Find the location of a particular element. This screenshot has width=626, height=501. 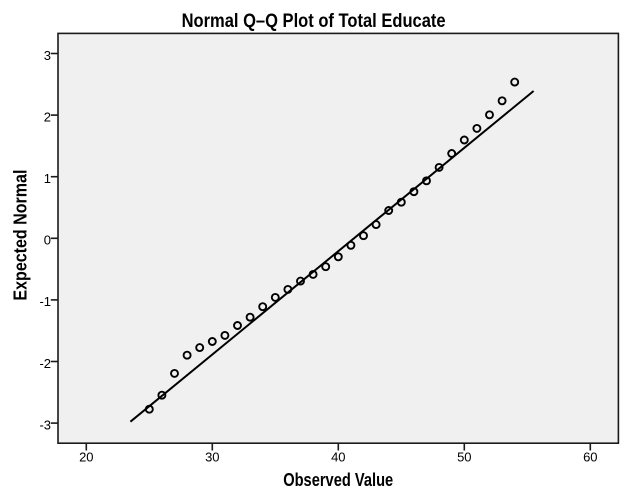

svg-text: 3 is located at coordinates (47, 55).